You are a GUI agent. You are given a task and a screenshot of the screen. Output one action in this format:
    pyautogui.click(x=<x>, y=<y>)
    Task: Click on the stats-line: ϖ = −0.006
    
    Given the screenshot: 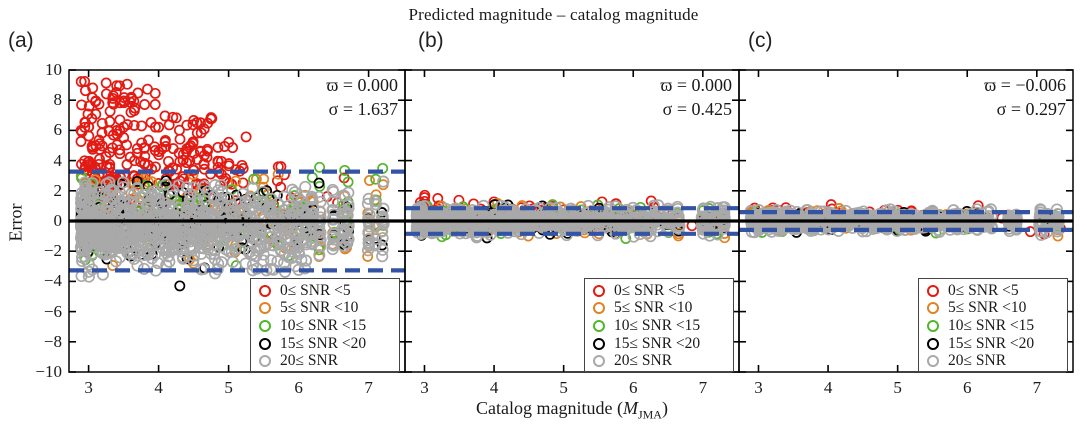 What is the action you would take?
    pyautogui.click(x=1025, y=85)
    